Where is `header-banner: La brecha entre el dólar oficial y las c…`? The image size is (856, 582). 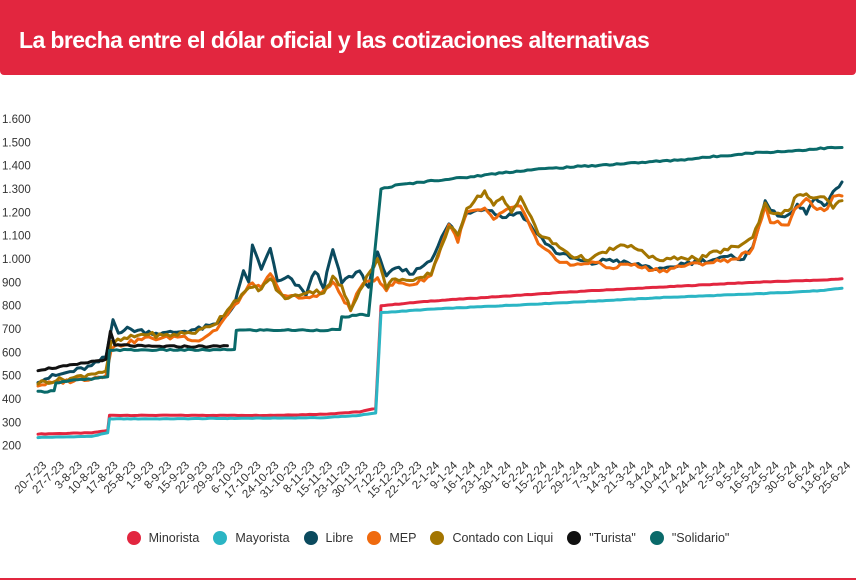 header-banner: La brecha entre el dólar oficial y las c… is located at coordinates (428, 37).